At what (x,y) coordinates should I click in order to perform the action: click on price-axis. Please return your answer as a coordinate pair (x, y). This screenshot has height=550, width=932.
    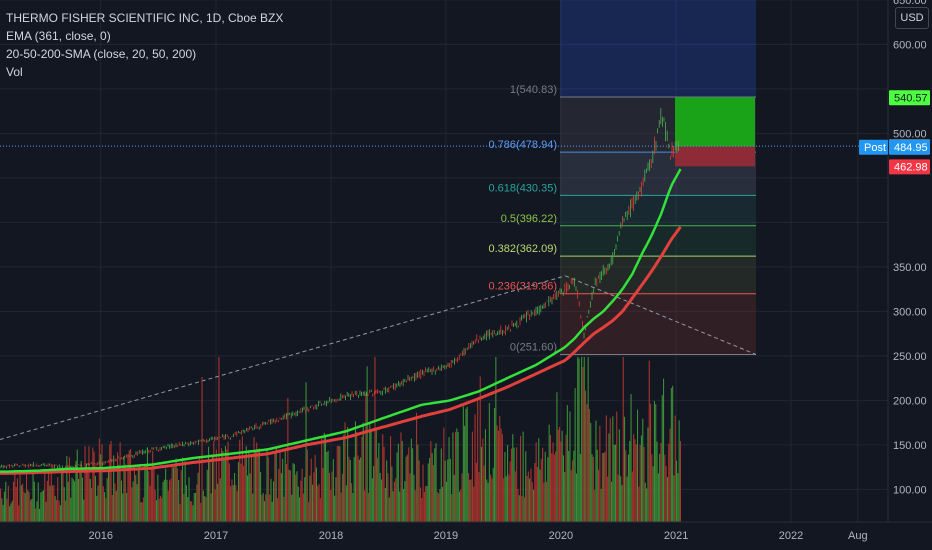
    Looking at the image, I should click on (910, 275).